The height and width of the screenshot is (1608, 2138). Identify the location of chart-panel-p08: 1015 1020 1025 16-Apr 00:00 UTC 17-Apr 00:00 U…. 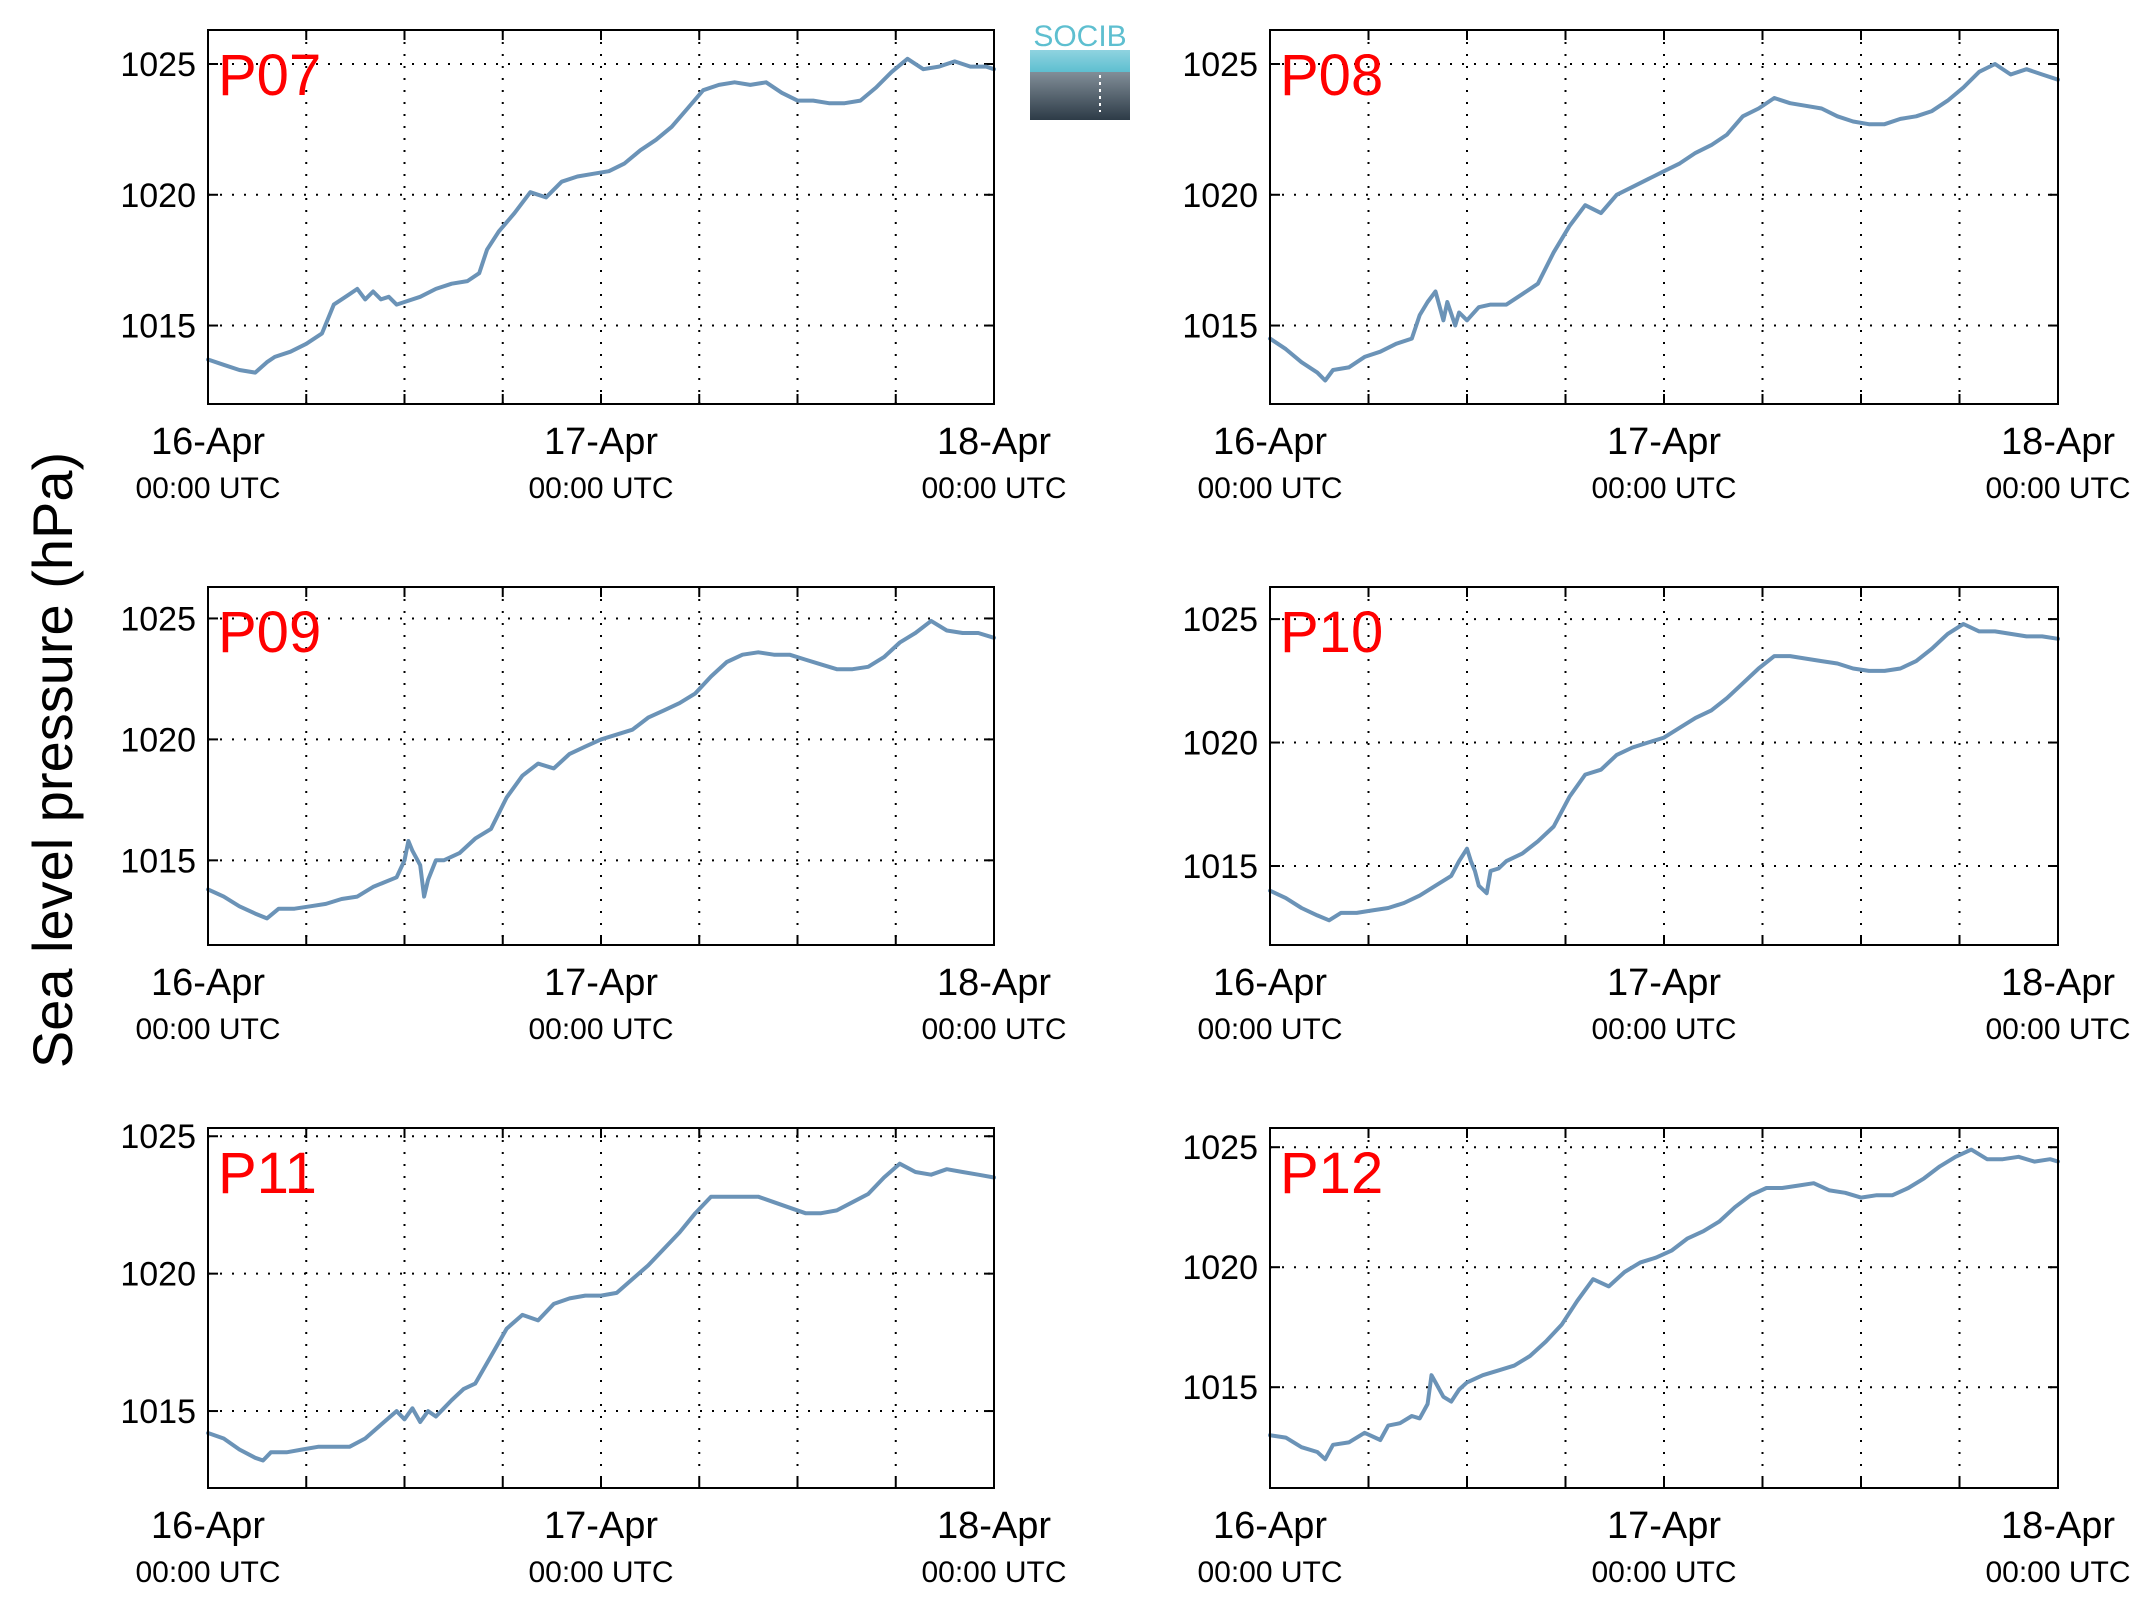
(1656, 267).